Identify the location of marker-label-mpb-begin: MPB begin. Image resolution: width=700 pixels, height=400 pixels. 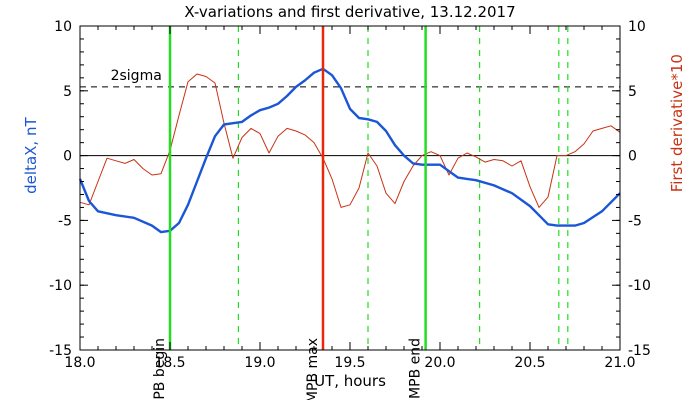
(160, 369).